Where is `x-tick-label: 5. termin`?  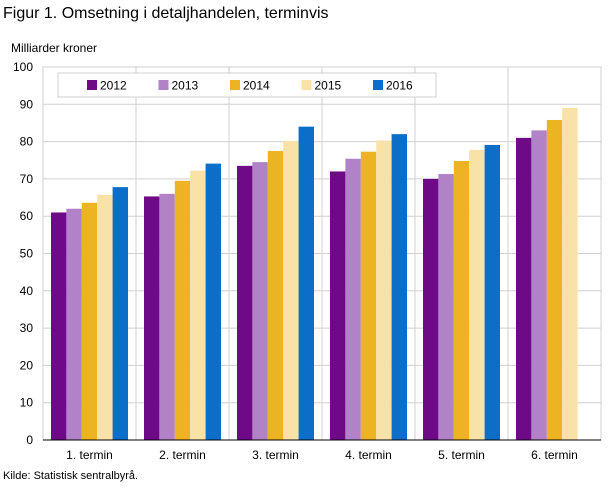
x-tick-label: 5. termin is located at coordinates (461, 455).